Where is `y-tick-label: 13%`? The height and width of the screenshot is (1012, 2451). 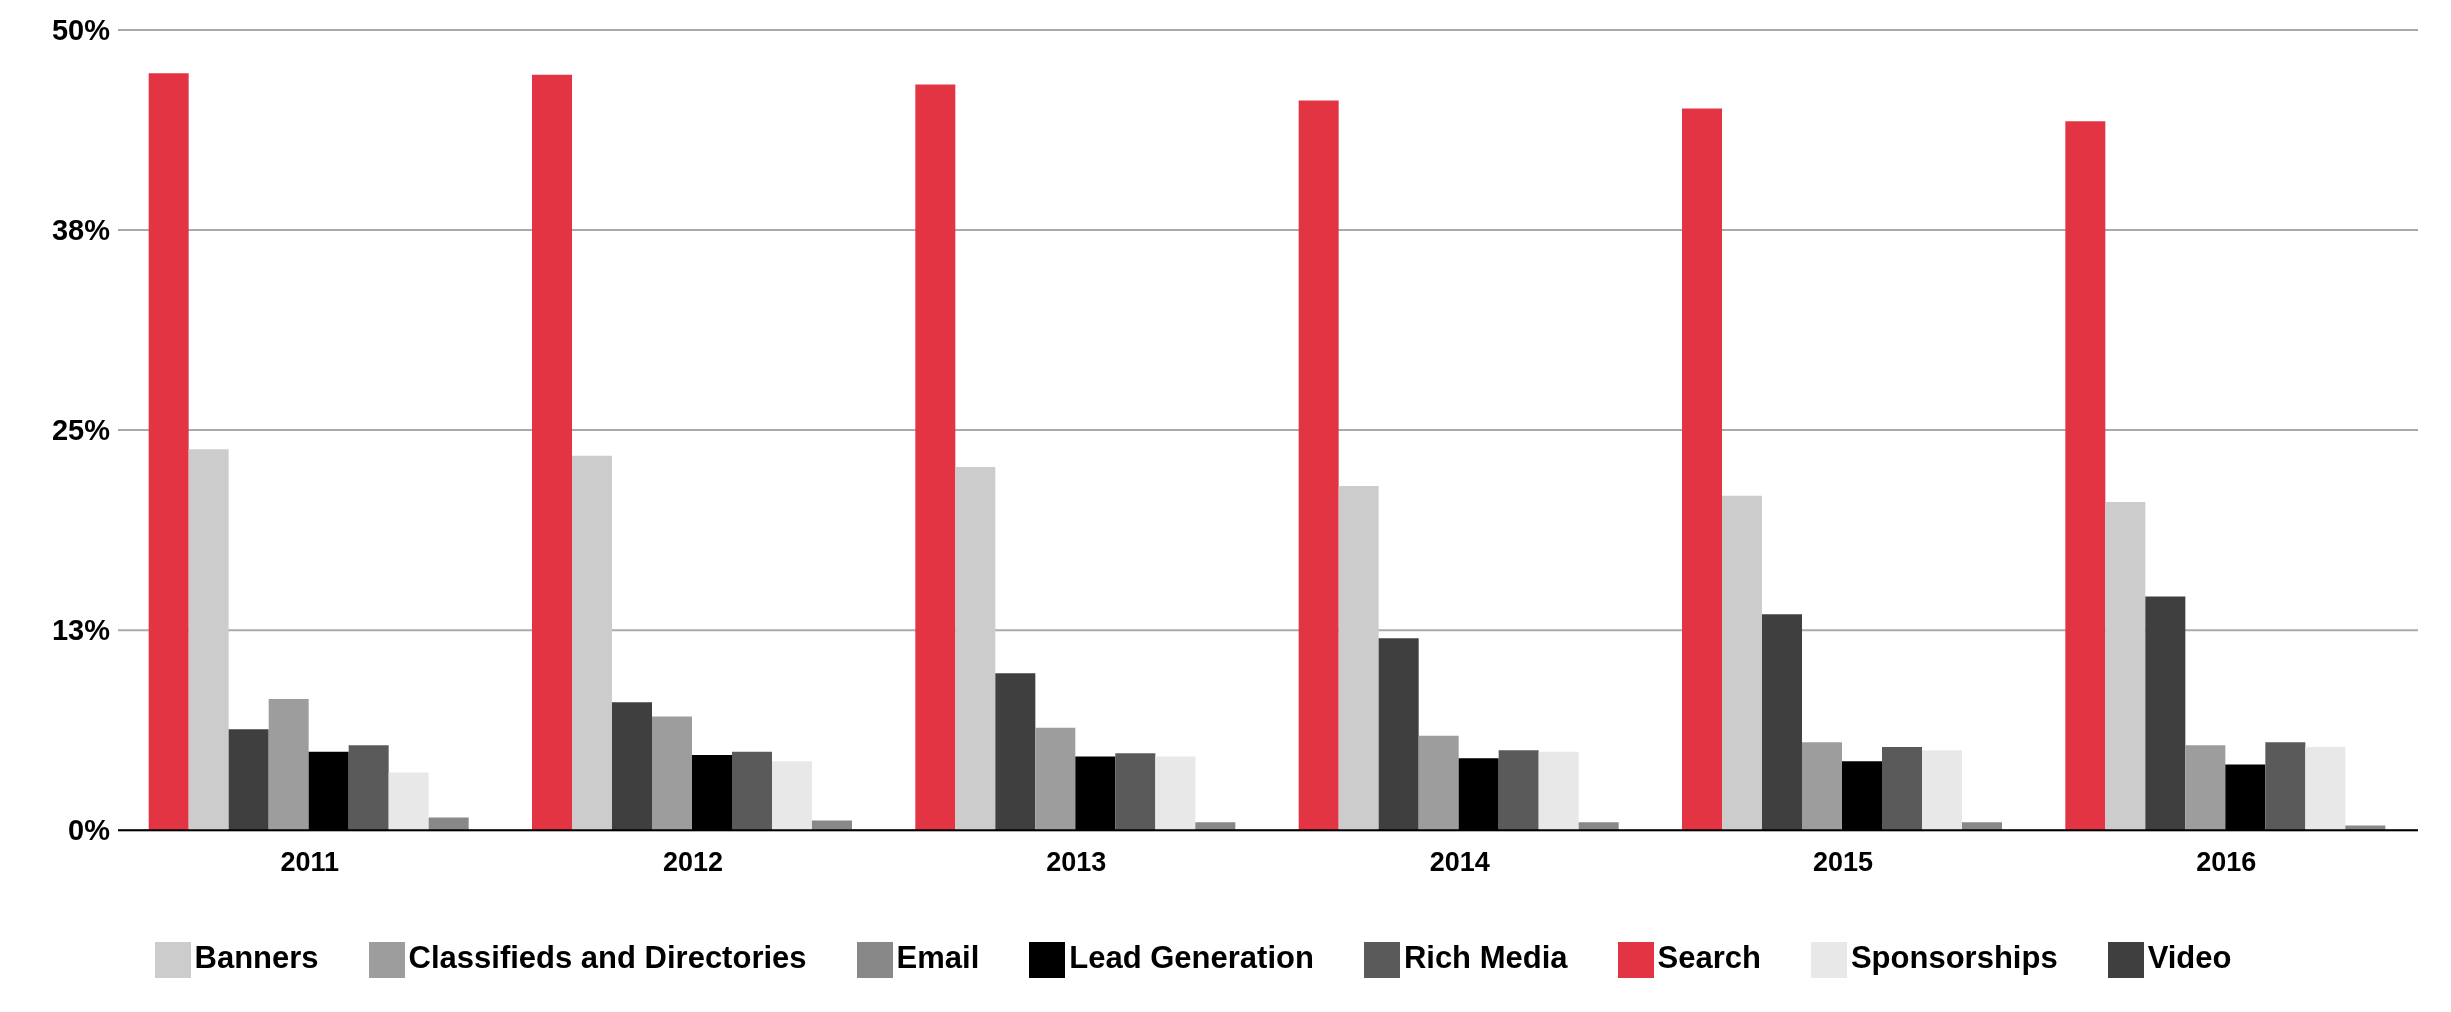 y-tick-label: 13% is located at coordinates (81, 630).